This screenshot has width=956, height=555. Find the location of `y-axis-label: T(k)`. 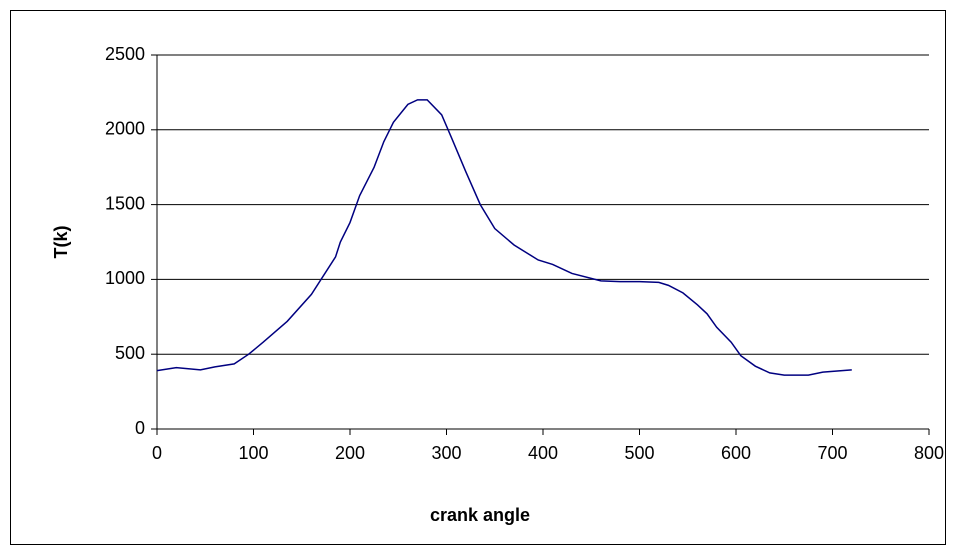

y-axis-label: T(k) is located at coordinates (61, 242).